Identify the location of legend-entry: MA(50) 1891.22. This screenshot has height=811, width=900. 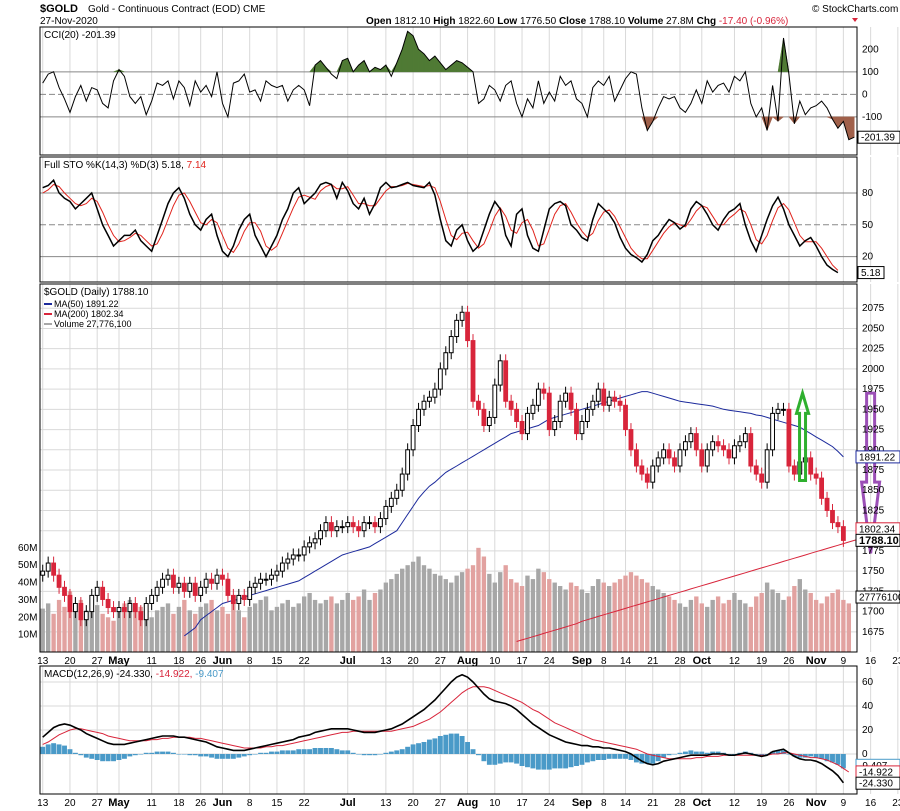
(86, 304).